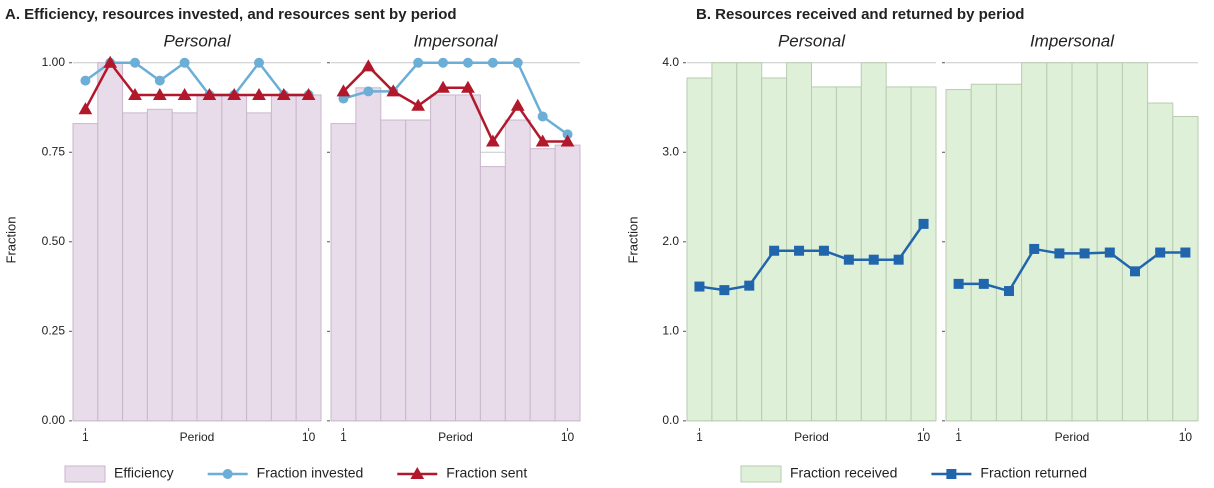  I want to click on y-tick-label: 4.0, so click(670, 62).